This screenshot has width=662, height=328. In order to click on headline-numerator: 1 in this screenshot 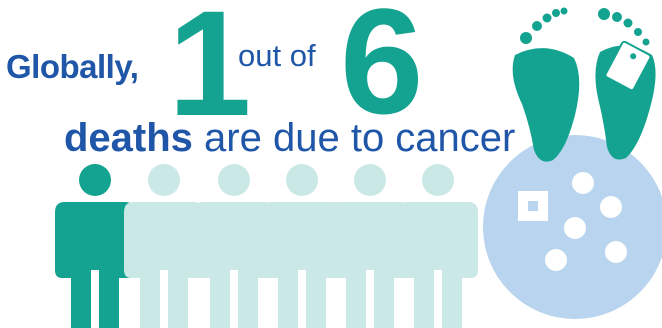, I will do `click(209, 73)`.